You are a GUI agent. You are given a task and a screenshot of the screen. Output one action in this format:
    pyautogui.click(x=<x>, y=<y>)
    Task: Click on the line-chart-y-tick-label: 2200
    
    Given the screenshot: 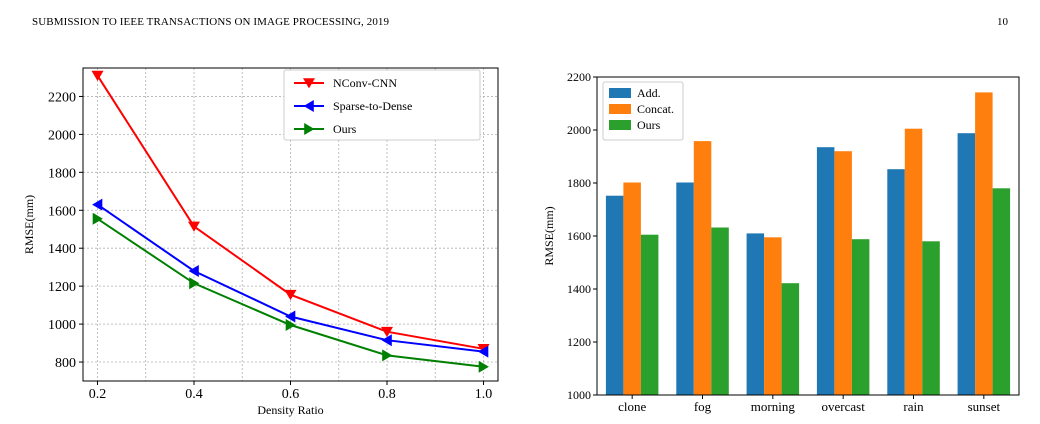 What is the action you would take?
    pyautogui.click(x=62, y=97)
    